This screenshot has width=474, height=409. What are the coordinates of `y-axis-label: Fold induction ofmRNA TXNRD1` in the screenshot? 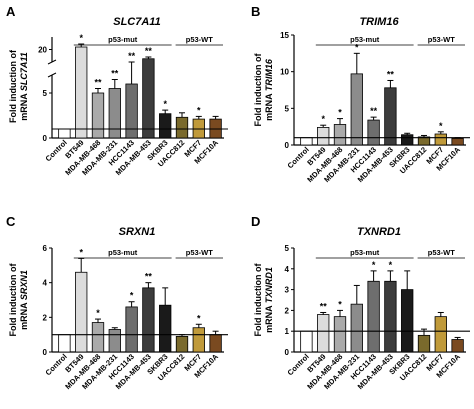 It's located at (263, 300).